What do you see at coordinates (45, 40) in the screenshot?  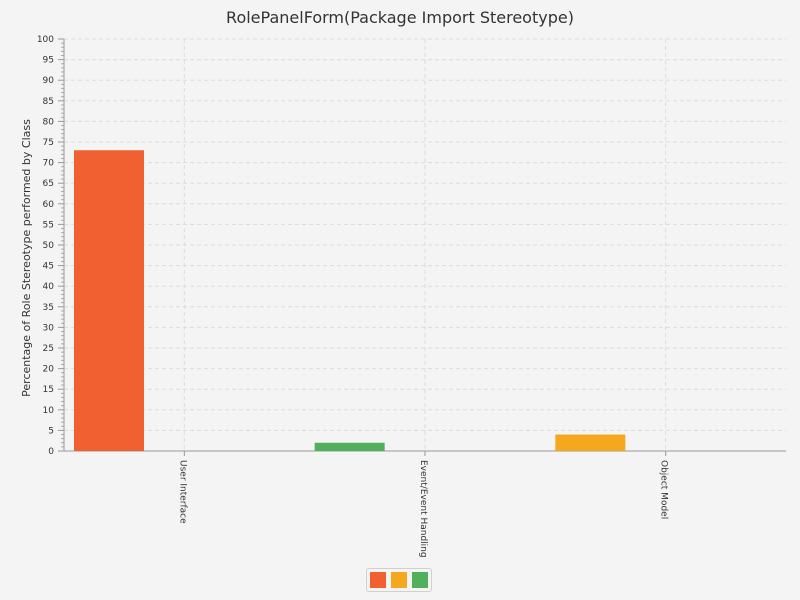 I see `y-tick-label: 100` at bounding box center [45, 40].